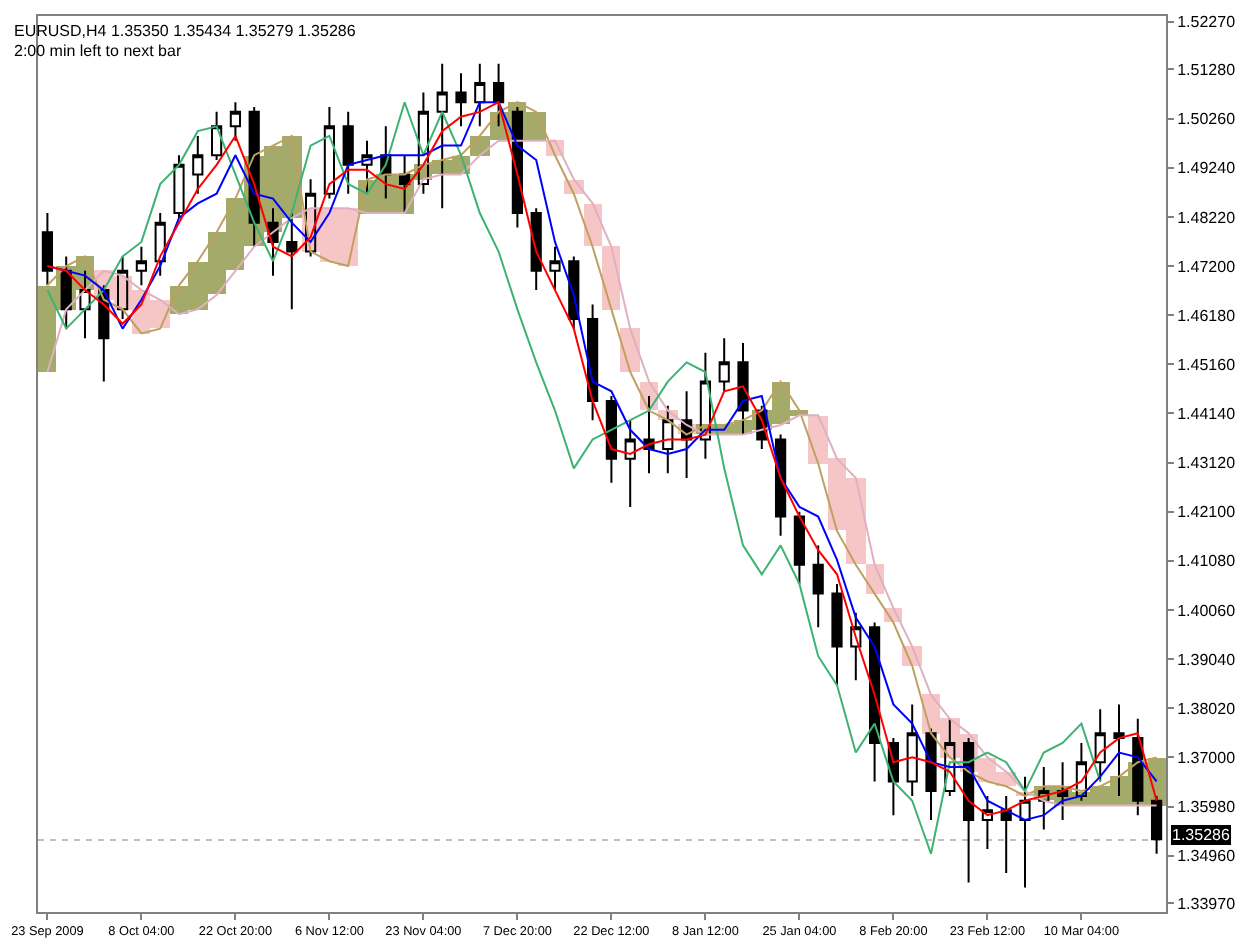 Image resolution: width=1250 pixels, height=938 pixels. What do you see at coordinates (1207, 70) in the screenshot?
I see `y-tick-label: 1.51280` at bounding box center [1207, 70].